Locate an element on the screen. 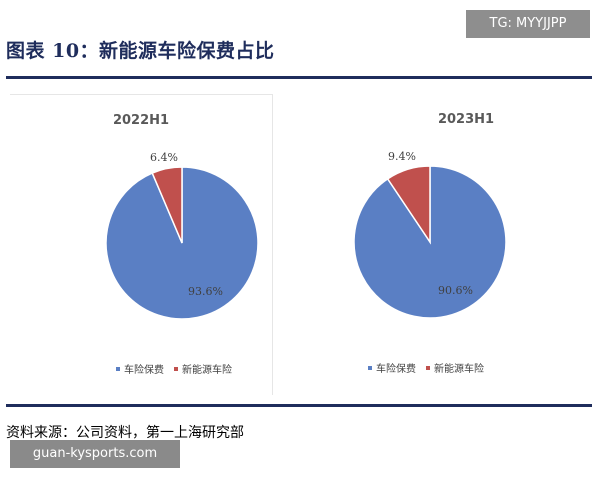  figure-title: 图表 10：新能源车险保费占比 is located at coordinates (140, 51).